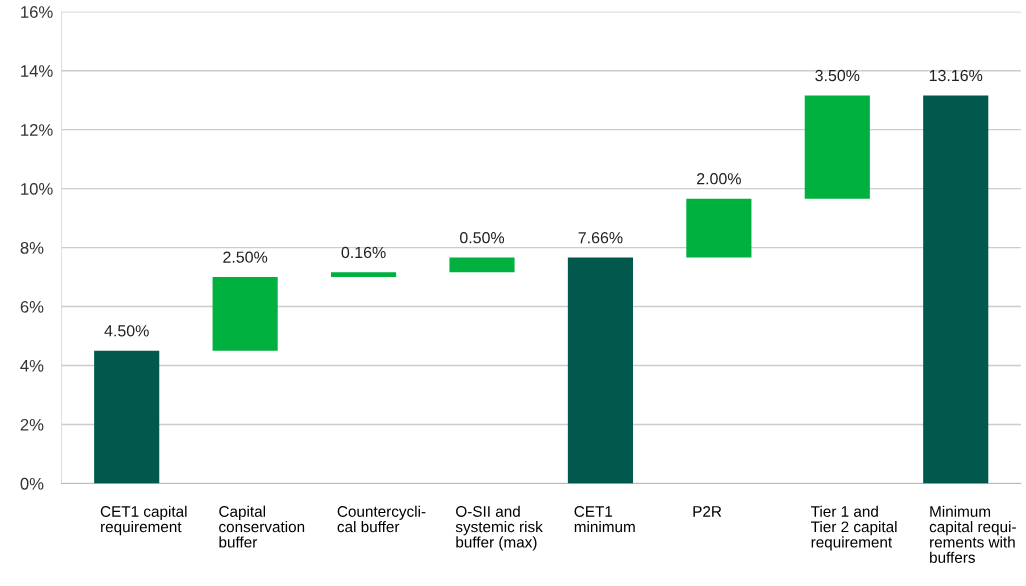 The height and width of the screenshot is (586, 1026). Describe the element at coordinates (37, 130) in the screenshot. I see `y-tick-label: 12%` at that location.